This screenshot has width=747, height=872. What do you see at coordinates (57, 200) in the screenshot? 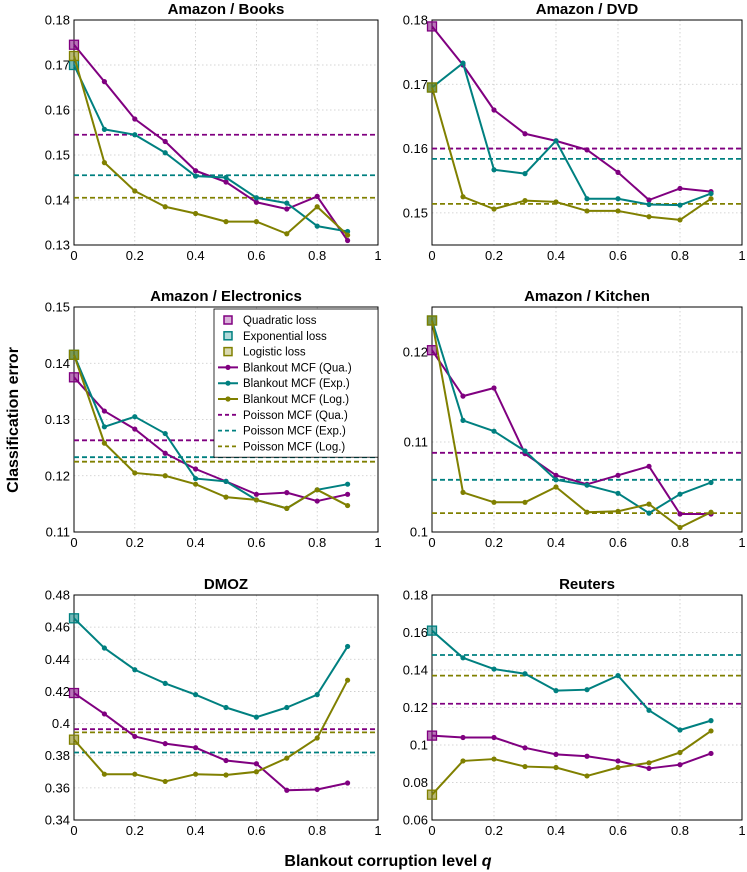
I see `y-tick-label: 0.14` at bounding box center [57, 200].